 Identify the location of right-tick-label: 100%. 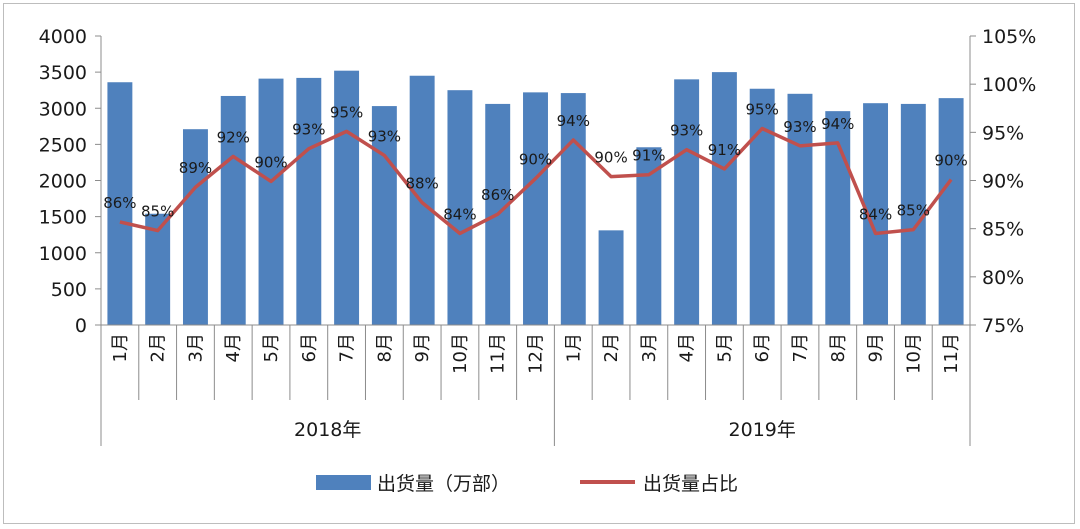
(1009, 85).